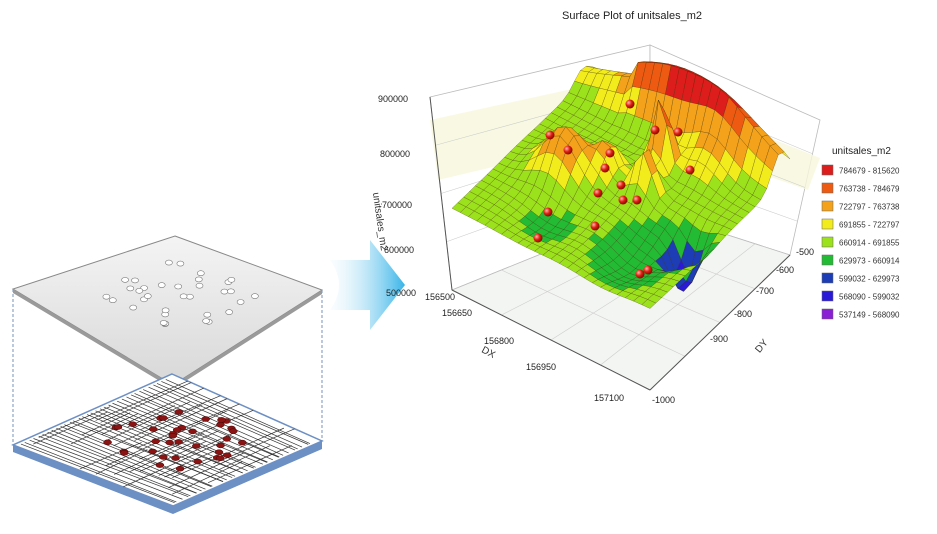 This screenshot has height=534, width=937. Describe the element at coordinates (805, 252) in the screenshot. I see `y-tick-label: -500` at that location.